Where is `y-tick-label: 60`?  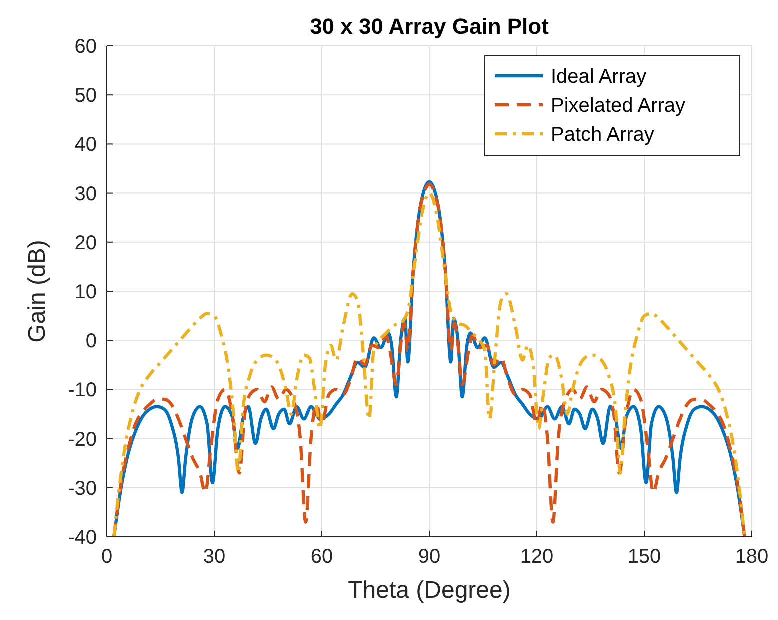
y-tick-label: 60 is located at coordinates (85, 47).